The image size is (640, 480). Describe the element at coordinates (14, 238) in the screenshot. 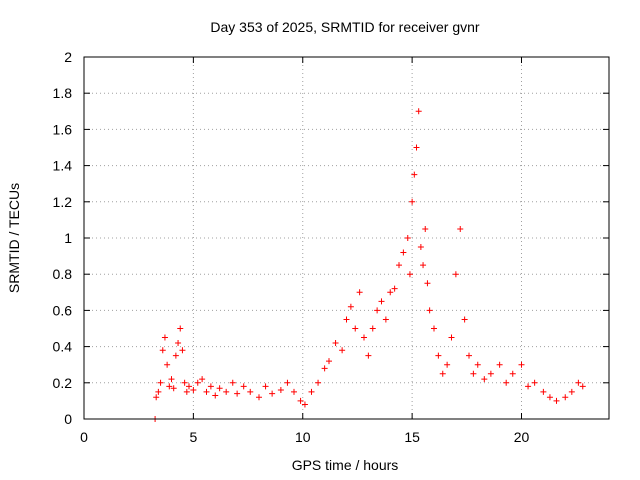

I see `y-axis-label: SRMTID / TECUs` at that location.